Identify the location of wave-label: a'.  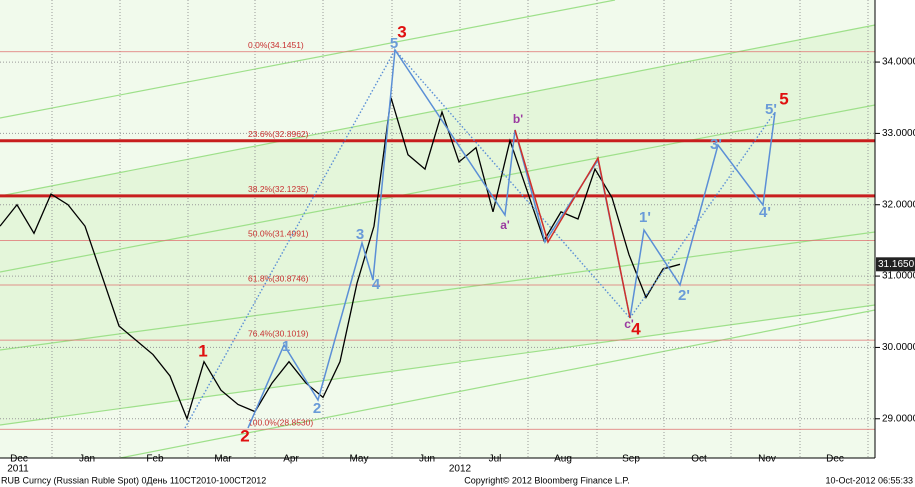
(505, 225).